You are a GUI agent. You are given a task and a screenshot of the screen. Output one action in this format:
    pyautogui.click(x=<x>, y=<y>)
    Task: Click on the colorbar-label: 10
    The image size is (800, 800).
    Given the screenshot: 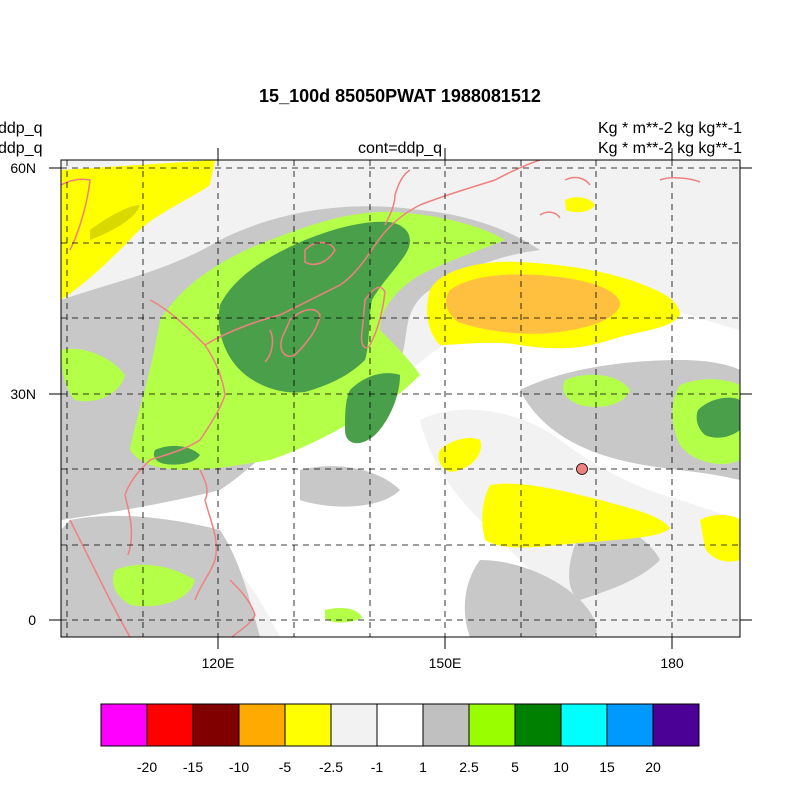 What is the action you would take?
    pyautogui.click(x=561, y=767)
    